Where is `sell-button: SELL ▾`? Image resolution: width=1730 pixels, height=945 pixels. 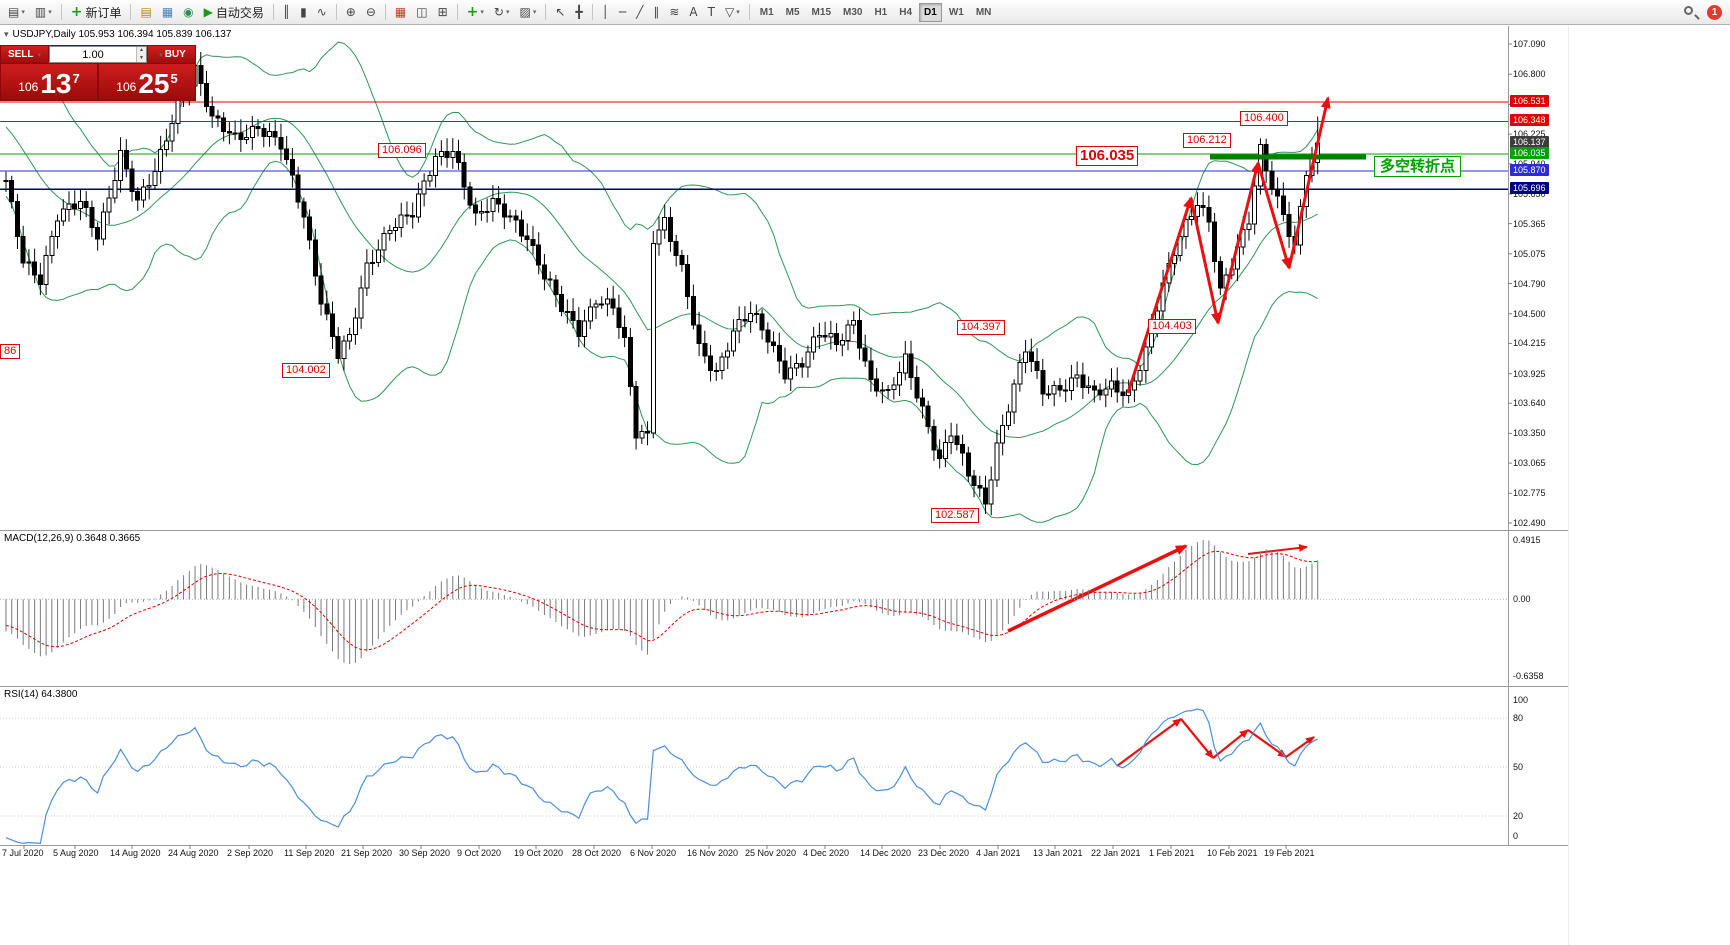
sell-button: SELL ▾ is located at coordinates (24, 54).